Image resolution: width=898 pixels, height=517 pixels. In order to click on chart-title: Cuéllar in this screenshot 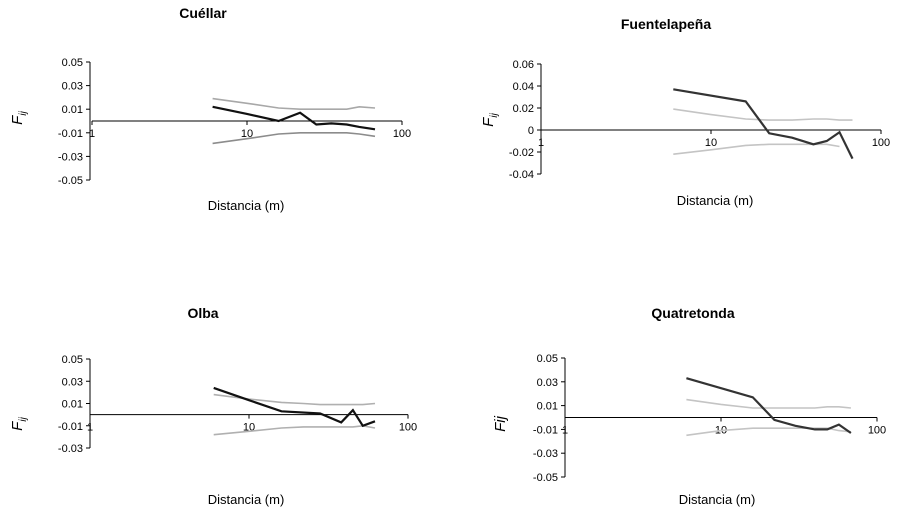, I will do `click(203, 13)`.